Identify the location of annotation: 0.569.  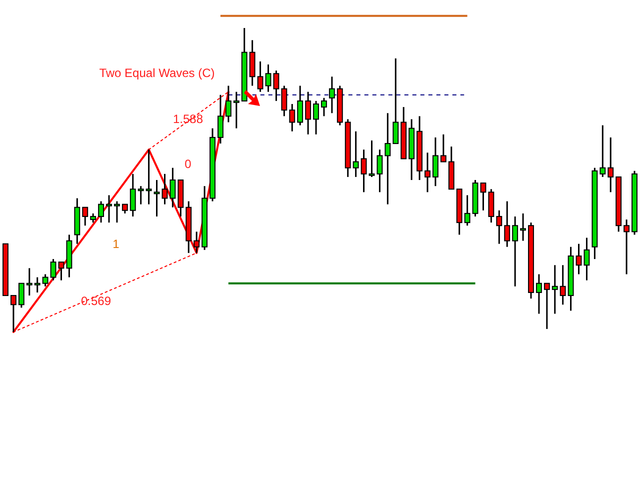
(96, 301).